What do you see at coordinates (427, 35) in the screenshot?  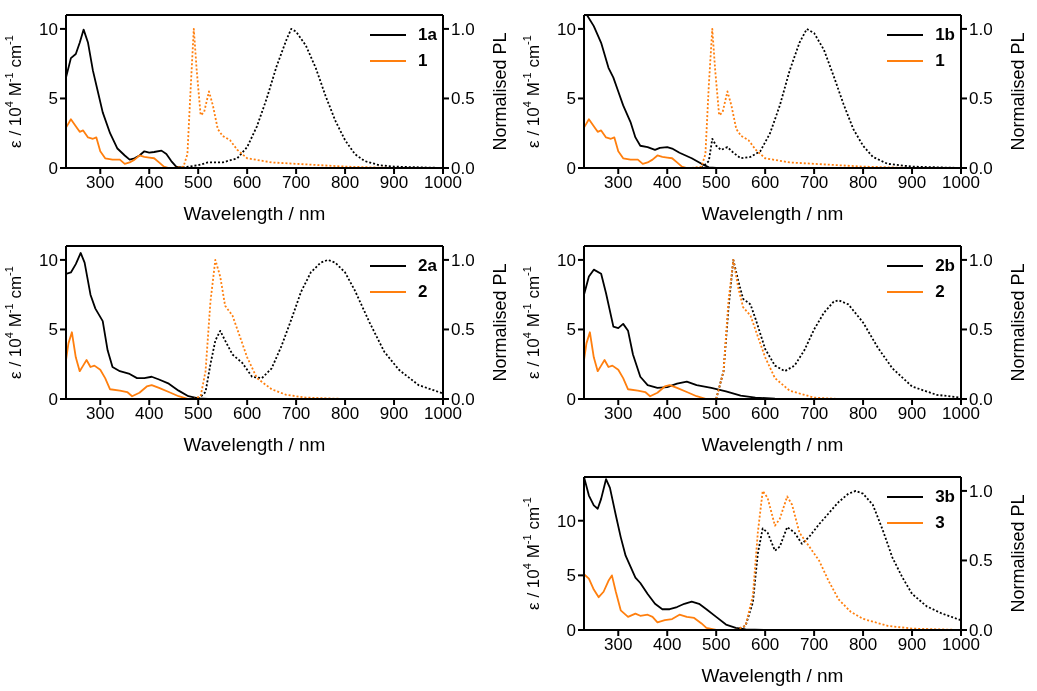 I see `legend-label: 1a` at bounding box center [427, 35].